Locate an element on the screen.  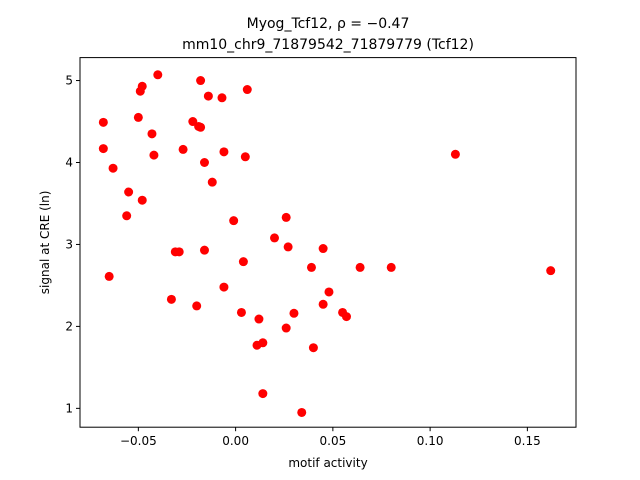
y-axis-ticks: 1 2 3 4 5 is located at coordinates (72, 244).